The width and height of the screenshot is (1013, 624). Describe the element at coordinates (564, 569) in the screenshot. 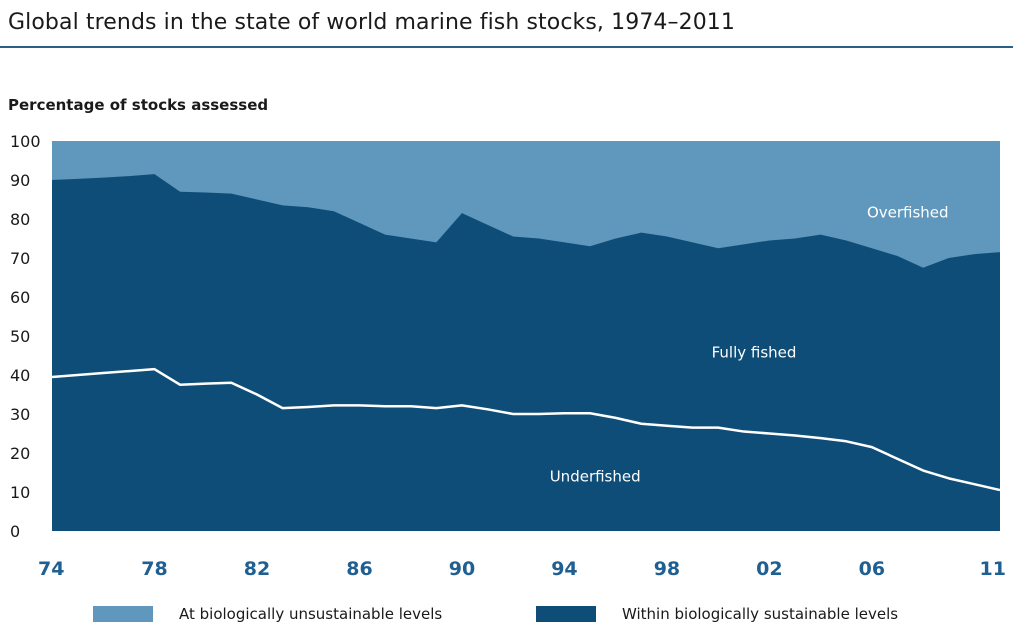

I see `x-tick-label: 94` at that location.